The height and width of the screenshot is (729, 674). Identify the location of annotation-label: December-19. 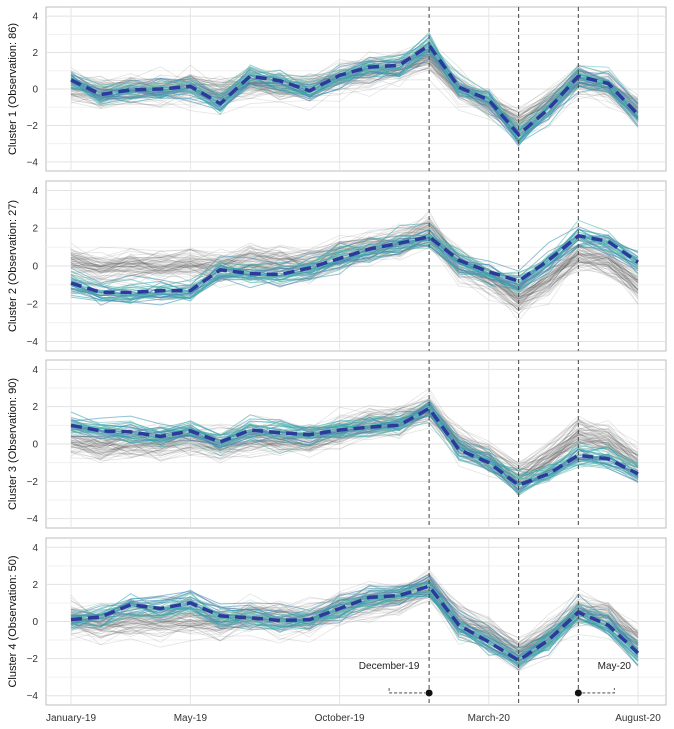
(389, 666).